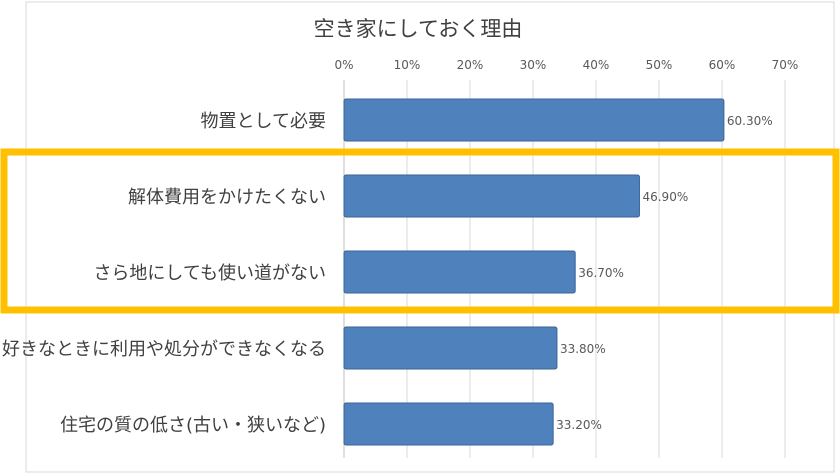 This screenshot has height=476, width=840. Describe the element at coordinates (263, 121) in the screenshot. I see `category-label: 物置として必要` at that location.